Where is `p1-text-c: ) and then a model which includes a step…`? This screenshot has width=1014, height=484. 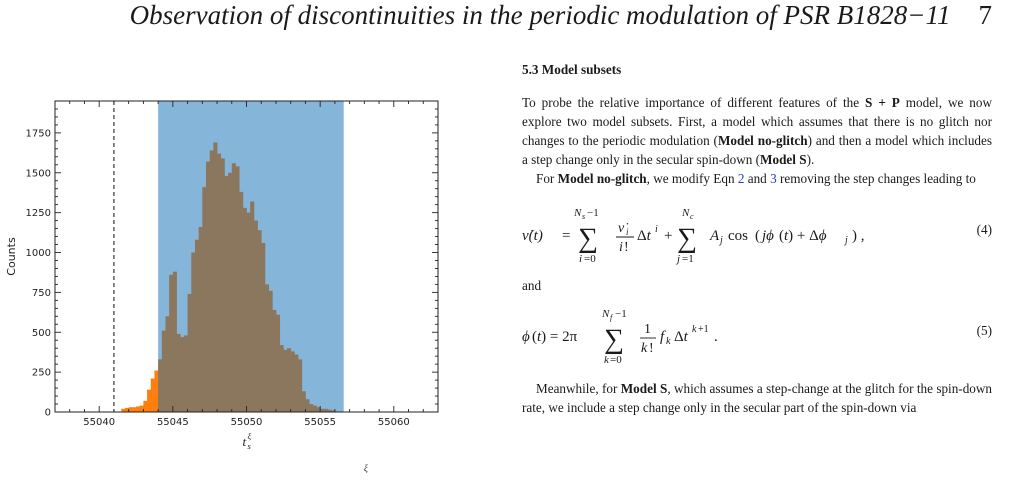
p1-text-c: ) and then a model which includes a step… is located at coordinates (757, 150).